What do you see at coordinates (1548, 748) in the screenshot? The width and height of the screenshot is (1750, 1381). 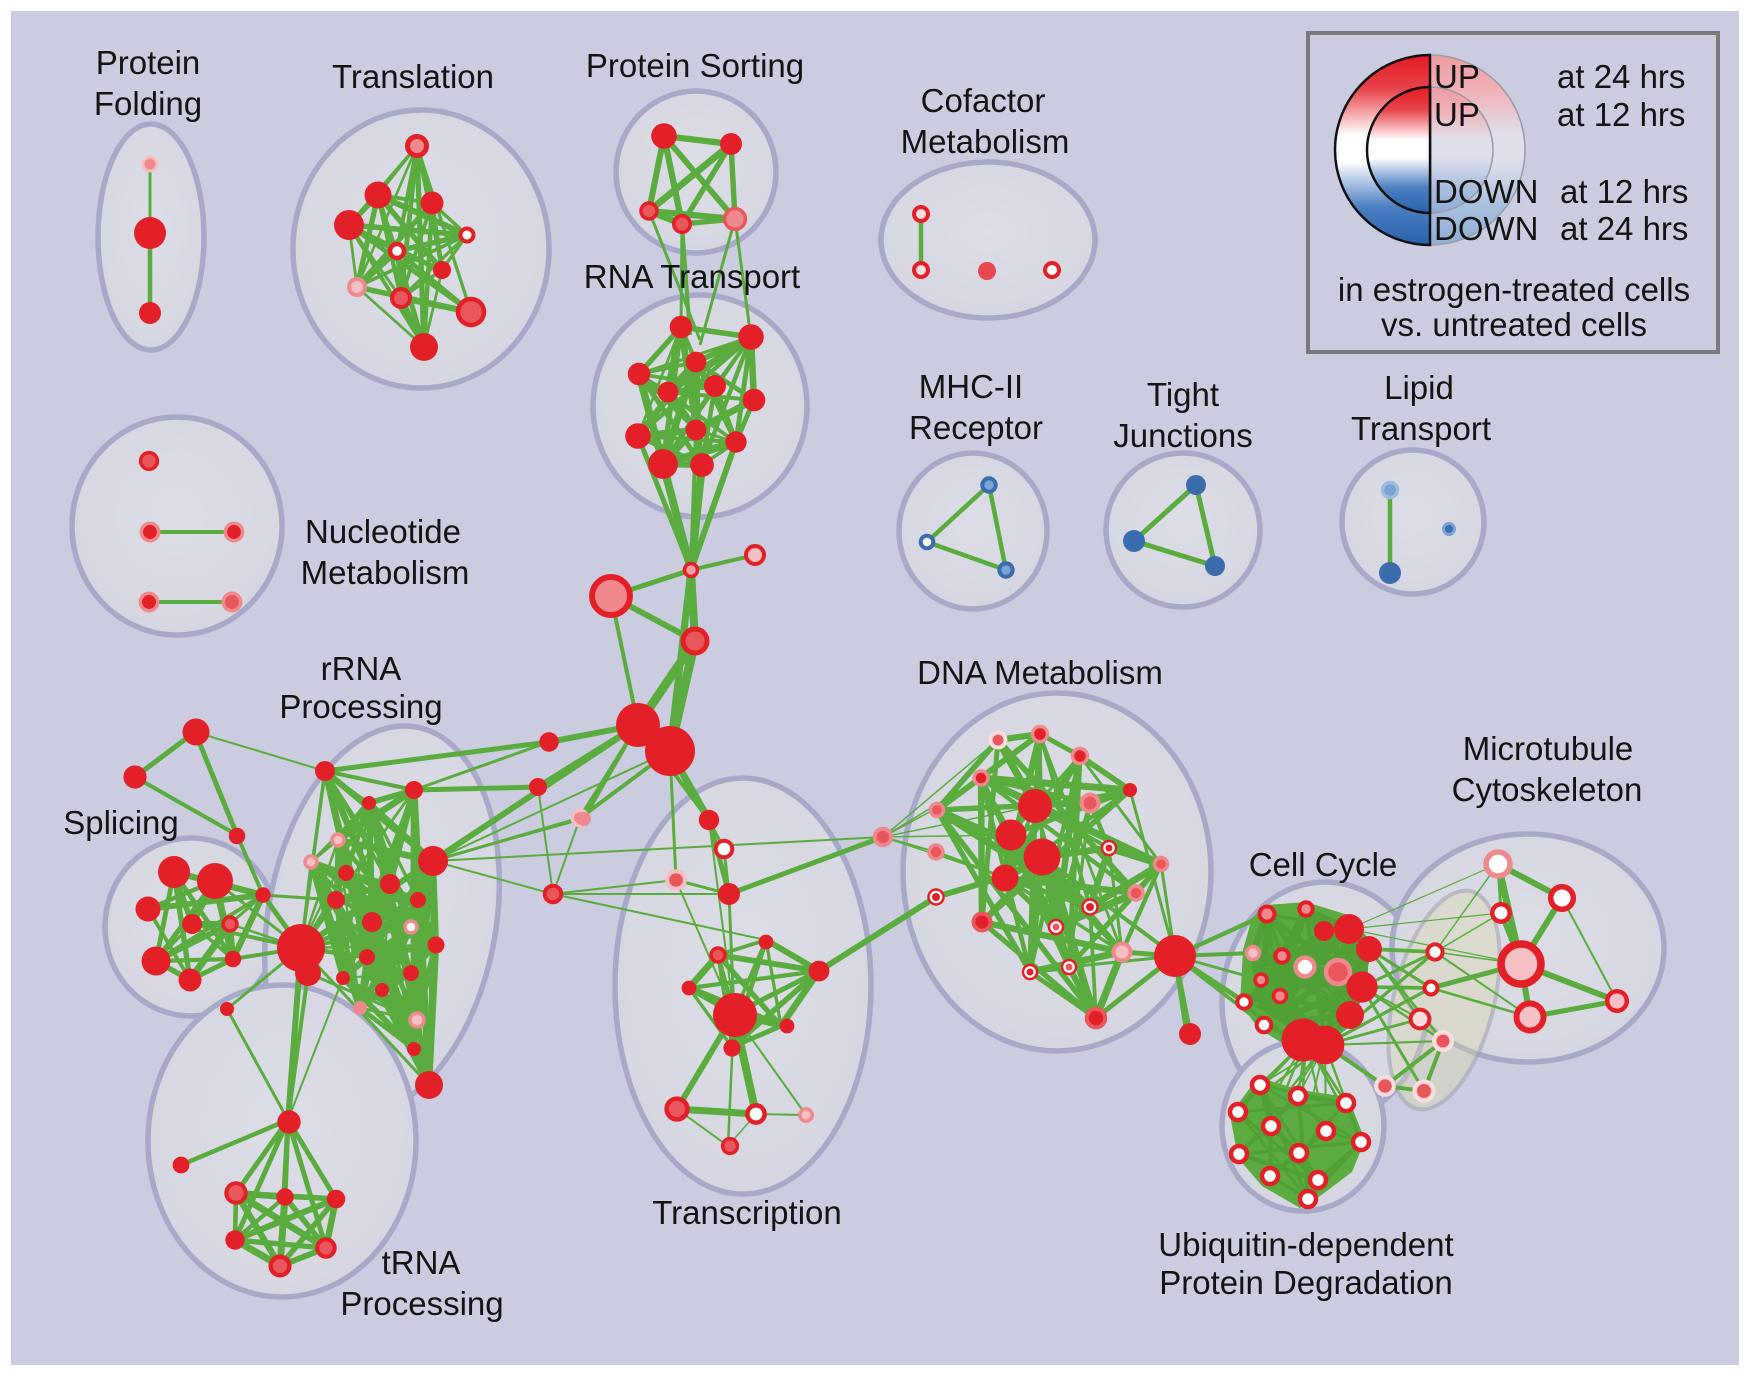 I see `svg-text: Microtubule` at bounding box center [1548, 748].